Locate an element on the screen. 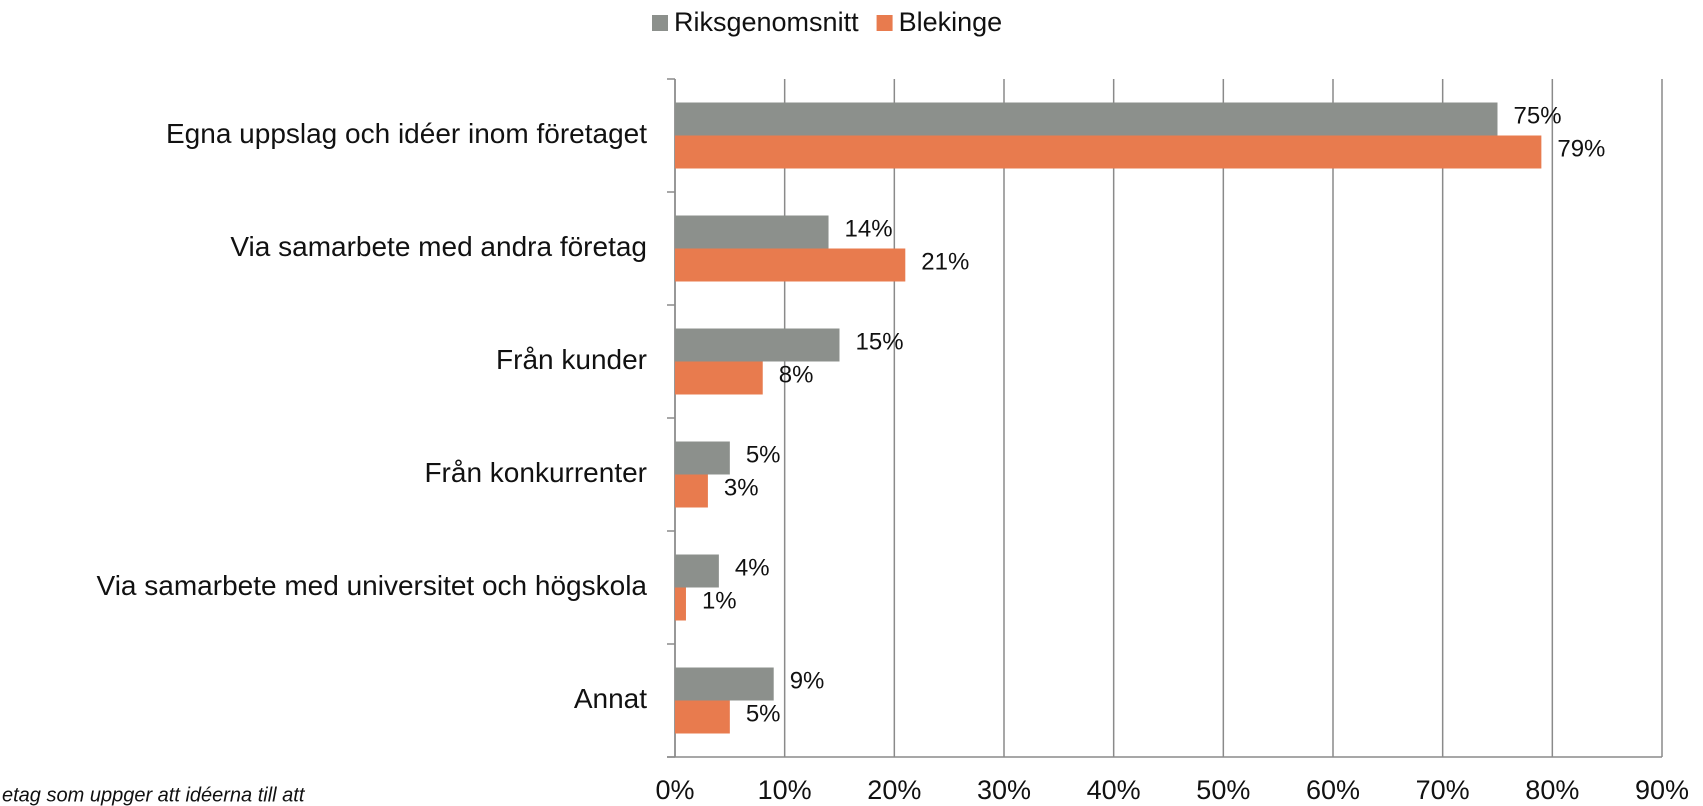  x-tick-label: 40% is located at coordinates (1114, 790).